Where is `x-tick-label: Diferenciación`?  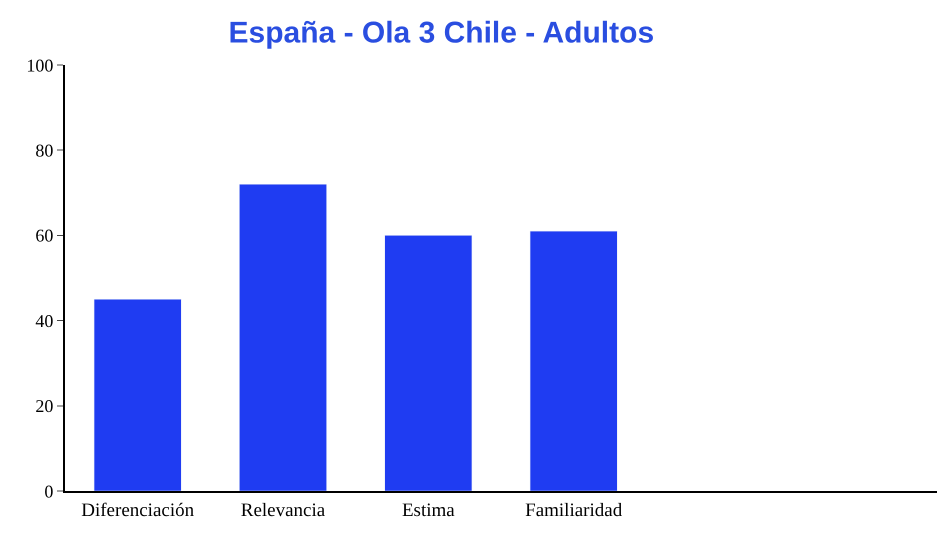 x-tick-label: Diferenciación is located at coordinates (138, 510).